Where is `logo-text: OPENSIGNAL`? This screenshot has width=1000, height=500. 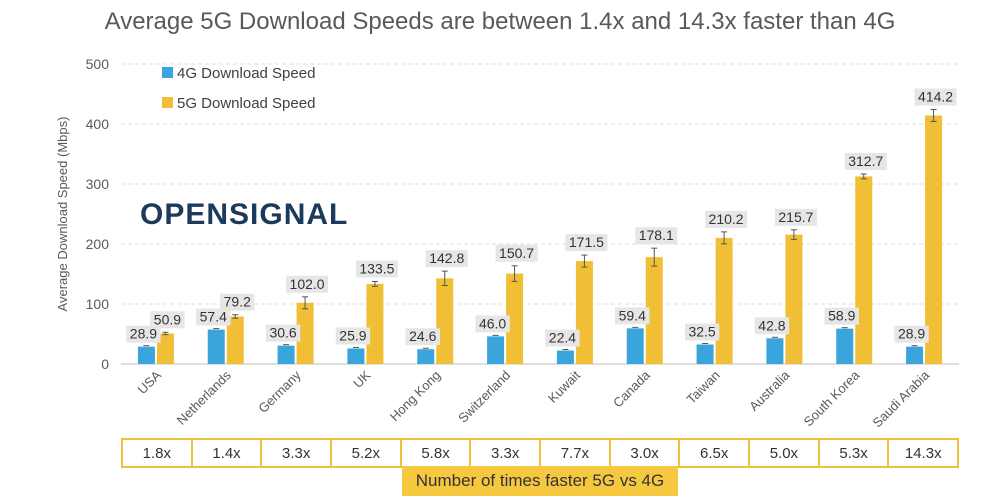
logo-text: OPENSIGNAL is located at coordinates (244, 214).